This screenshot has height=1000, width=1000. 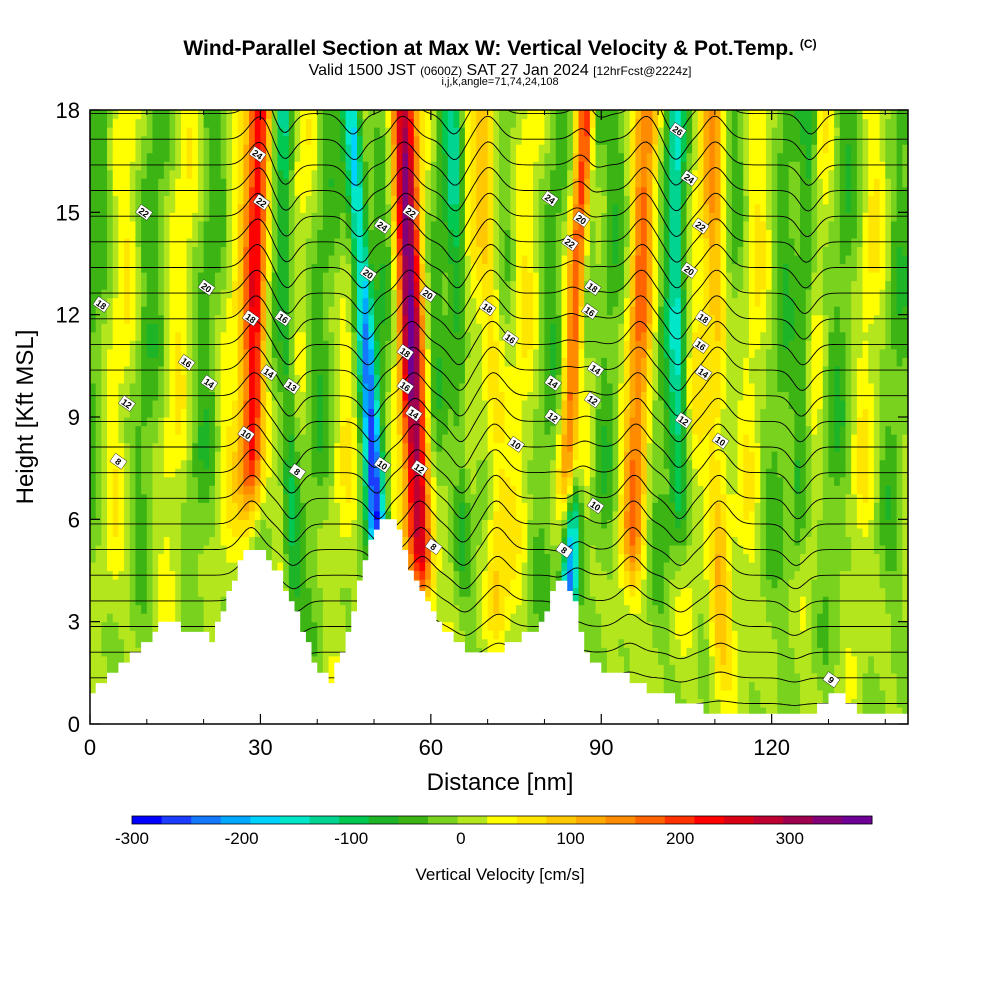 What do you see at coordinates (831, 680) in the screenshot?
I see `theta-contour-label: 9` at bounding box center [831, 680].